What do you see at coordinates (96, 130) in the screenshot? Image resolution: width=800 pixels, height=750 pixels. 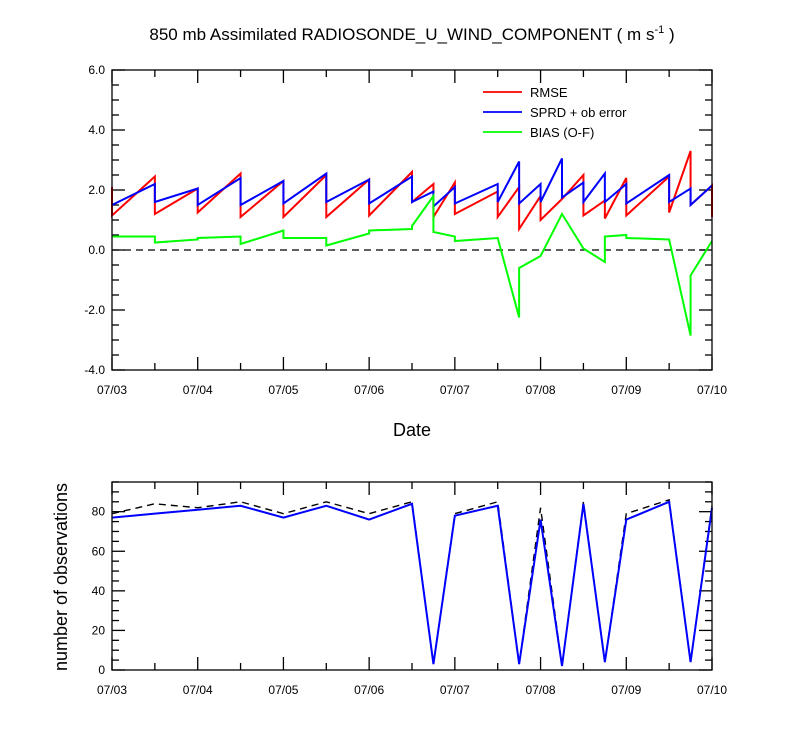 I see `y-tick-label: 4.0` at bounding box center [96, 130].